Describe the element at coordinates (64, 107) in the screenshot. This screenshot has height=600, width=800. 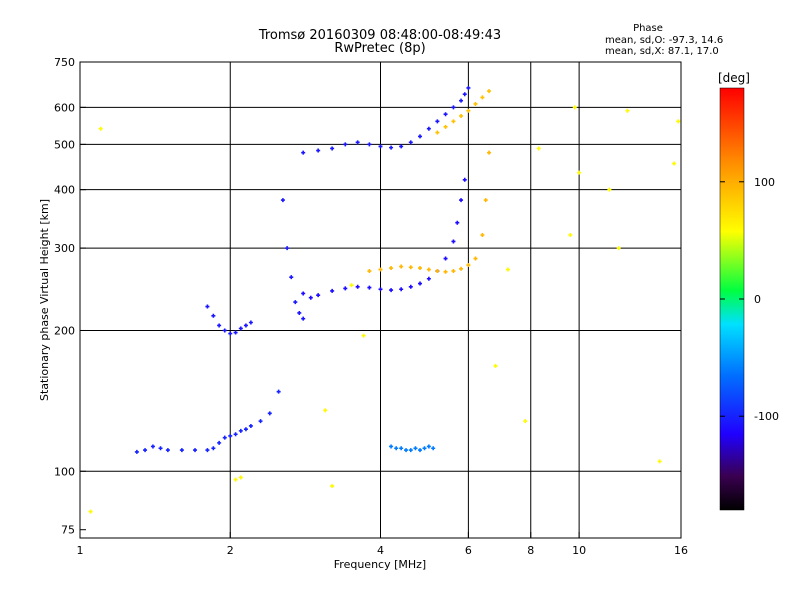
I see `y-tick-label: 600` at that location.